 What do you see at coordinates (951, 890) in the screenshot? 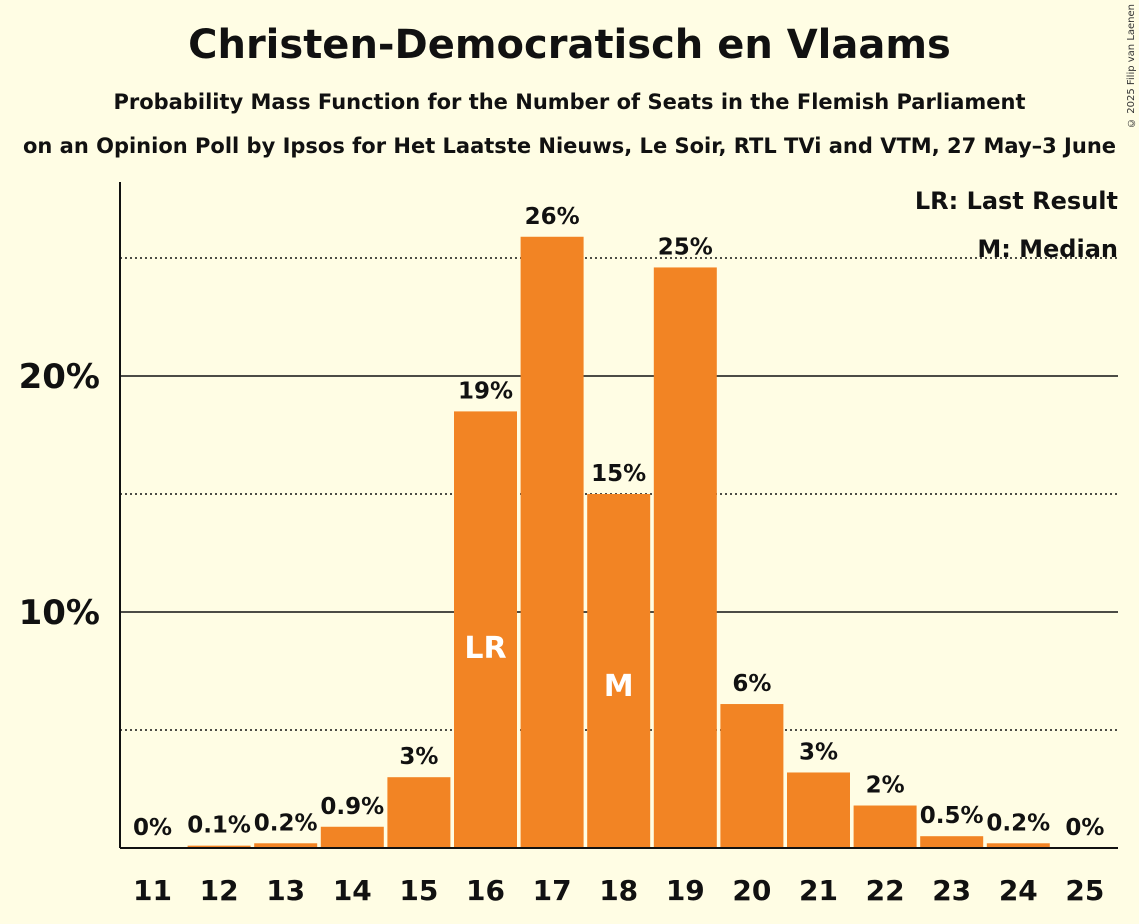
I see `x-tick-label: 23` at bounding box center [951, 890].